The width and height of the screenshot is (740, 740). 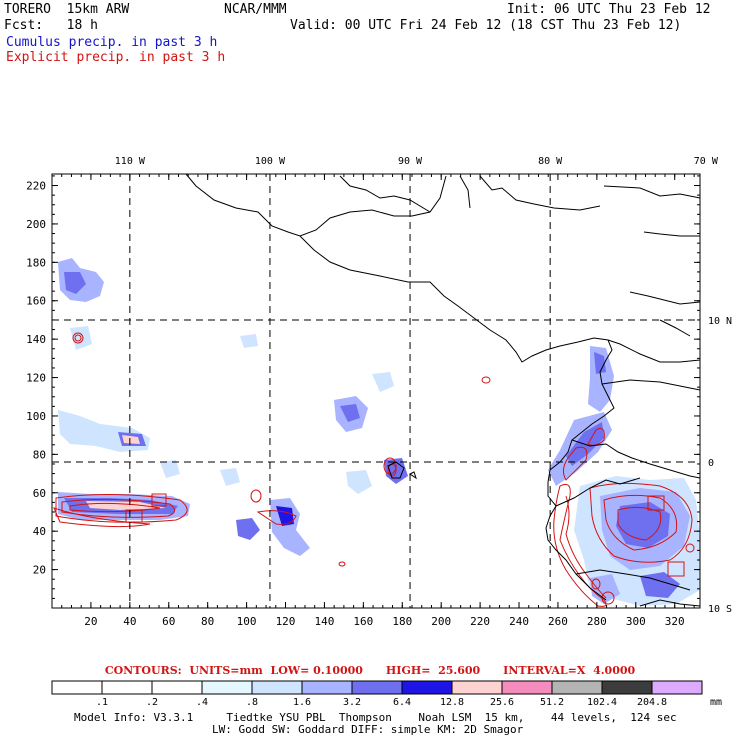 What do you see at coordinates (36, 416) in the screenshot?
I see `y-tick-label: 100` at bounding box center [36, 416].